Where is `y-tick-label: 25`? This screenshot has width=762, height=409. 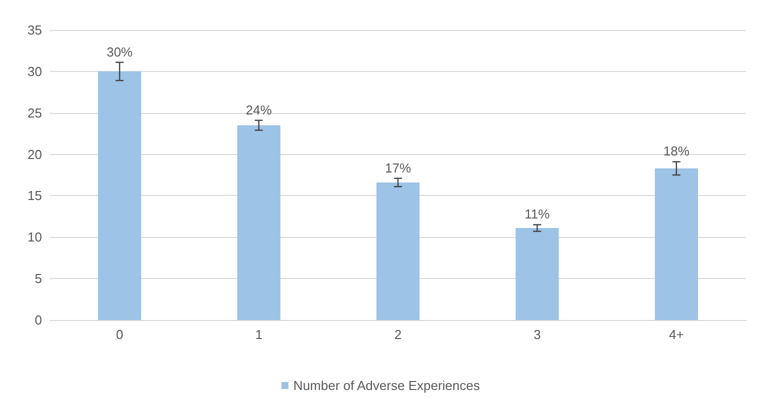
y-tick-label: 25 is located at coordinates (35, 112).